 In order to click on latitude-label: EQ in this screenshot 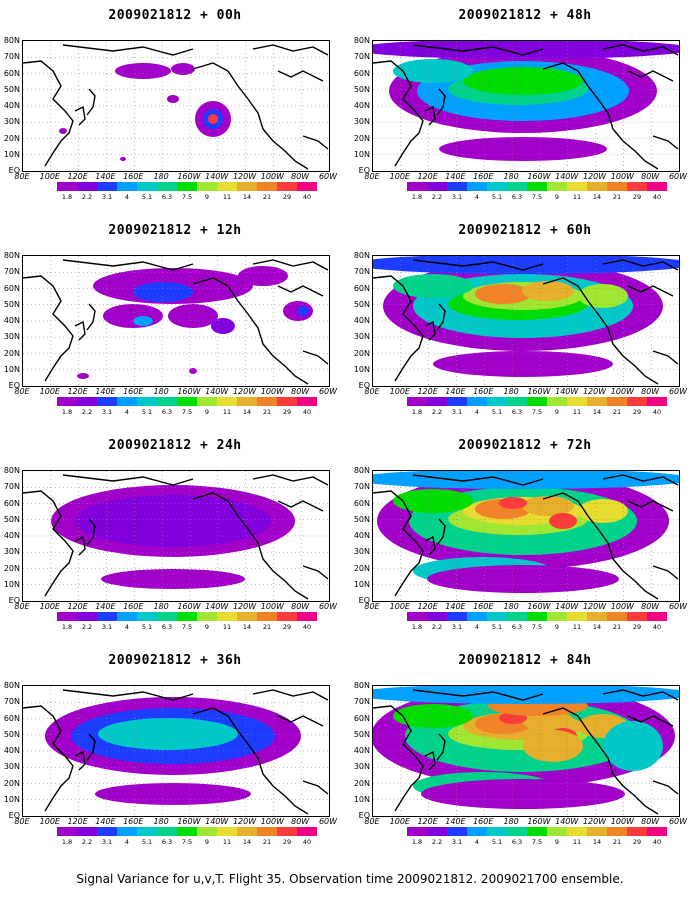, I will do `click(364, 600)`.